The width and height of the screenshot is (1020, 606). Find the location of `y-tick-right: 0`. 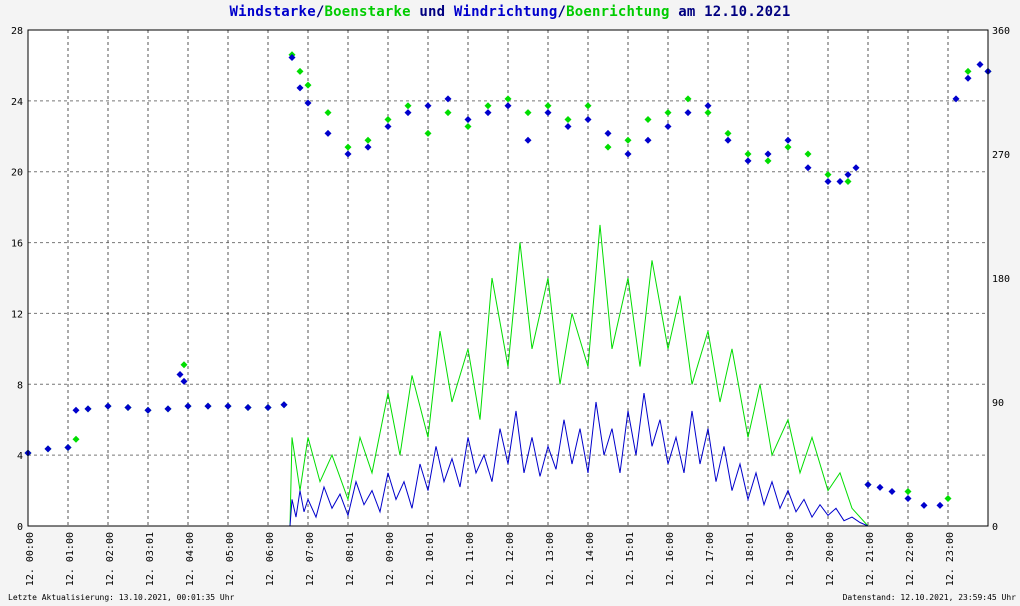

y-tick-right: 0 is located at coordinates (995, 527).